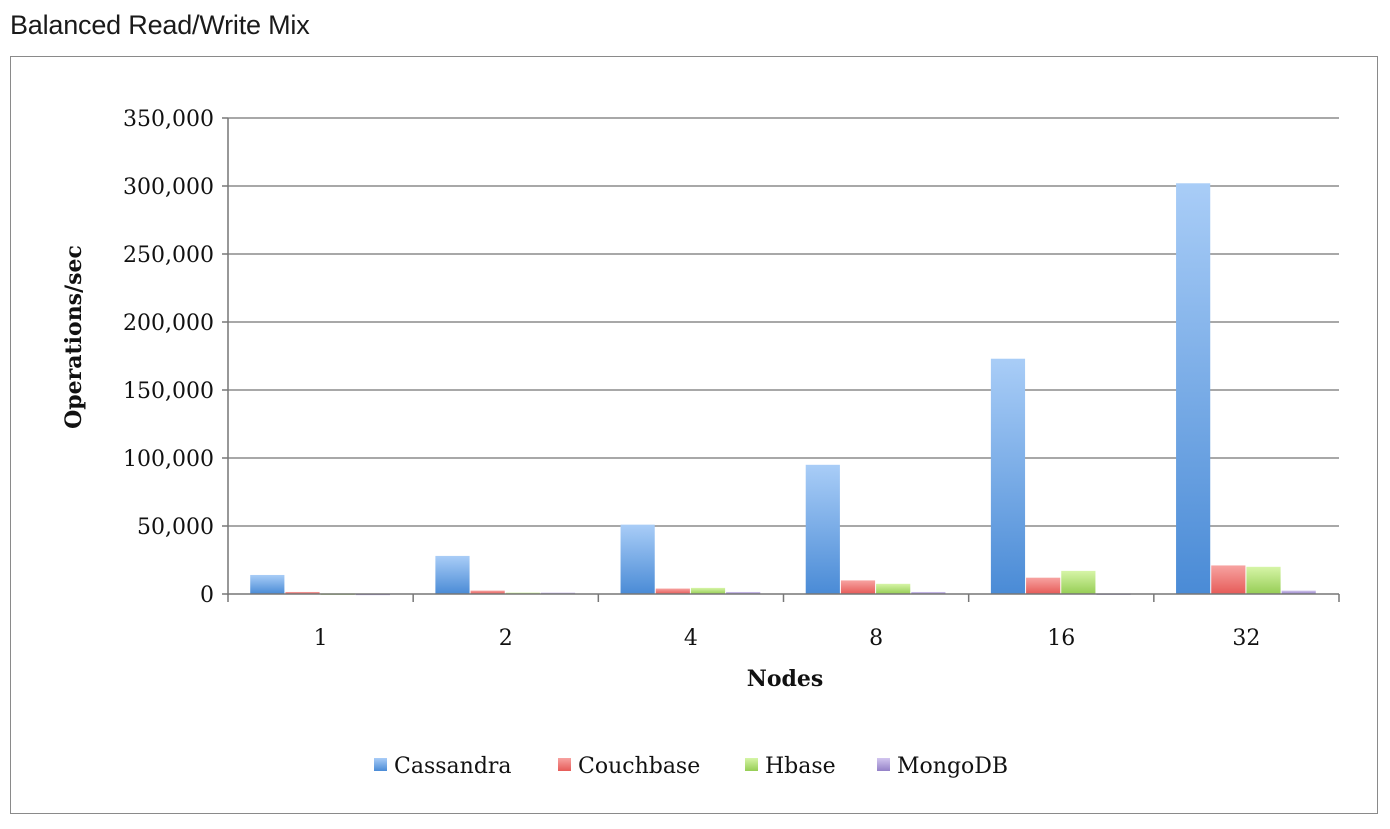 This screenshot has height=829, width=1390. I want to click on legend-label-couchbase: Couchbase, so click(639, 766).